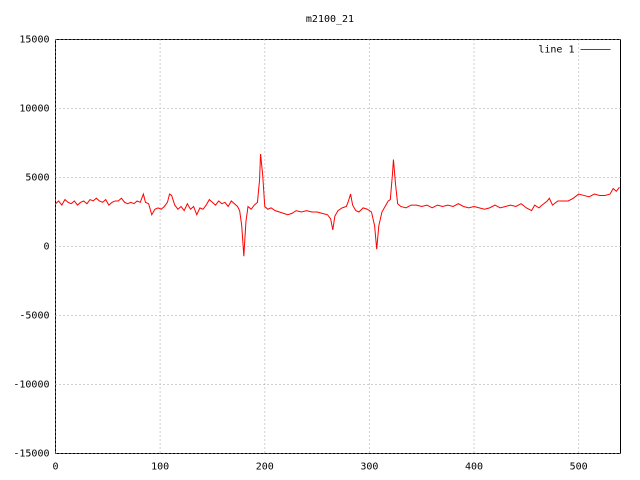 The width and height of the screenshot is (640, 480). I want to click on y-tick-label: -10000, so click(31, 385).